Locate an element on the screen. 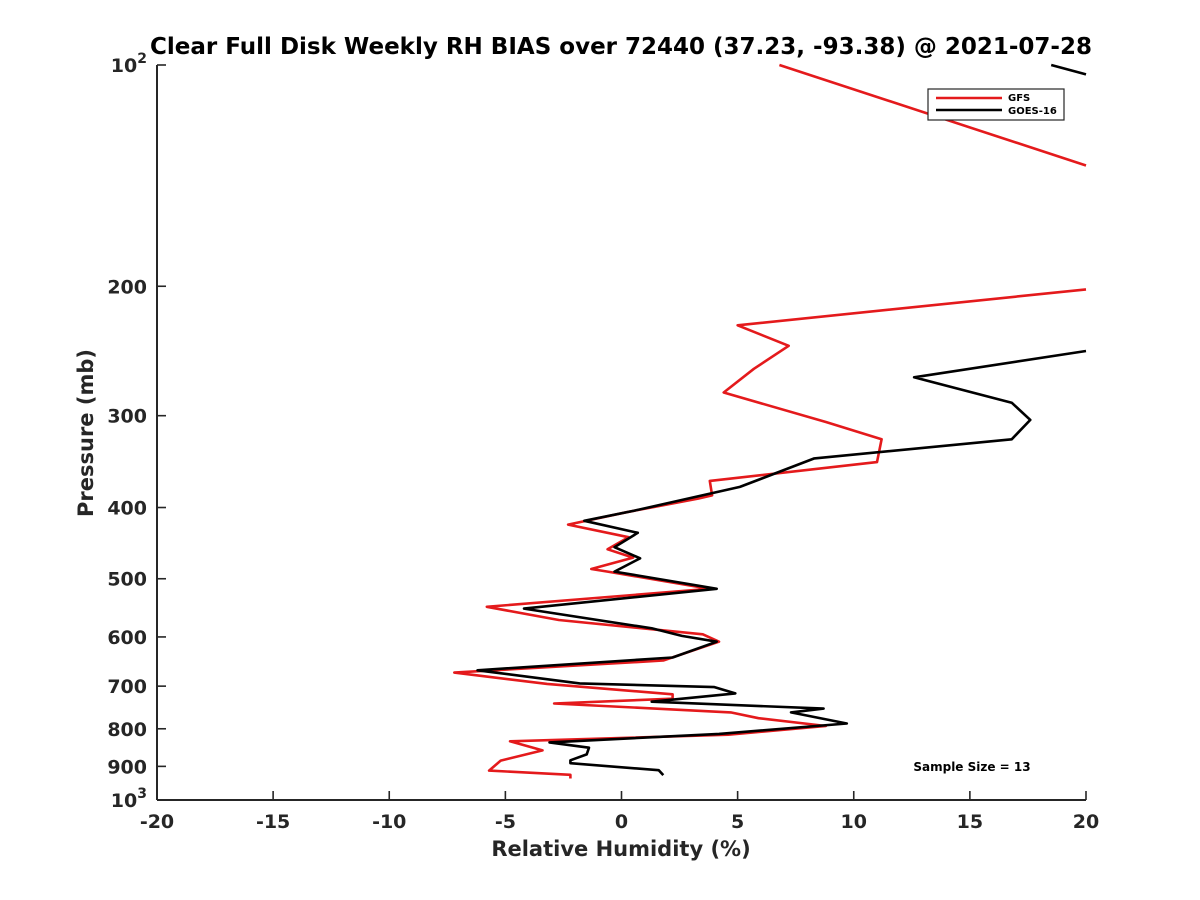  legend-label-gfs: GFS is located at coordinates (1019, 98).